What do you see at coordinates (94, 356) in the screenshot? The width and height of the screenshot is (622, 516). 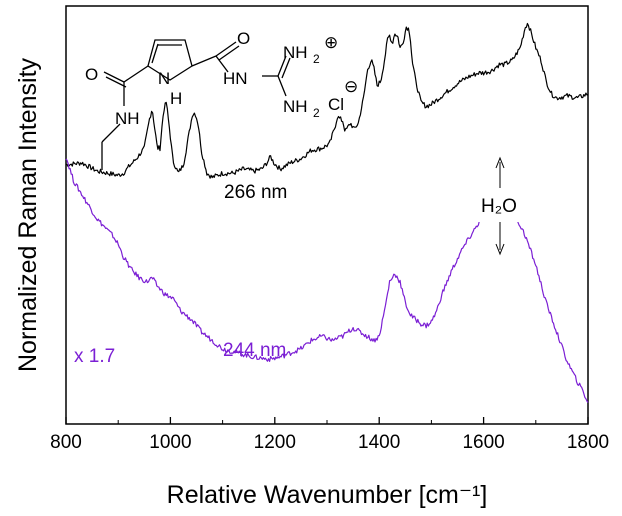 I see `label-scale-factor: x 1.7` at bounding box center [94, 356].